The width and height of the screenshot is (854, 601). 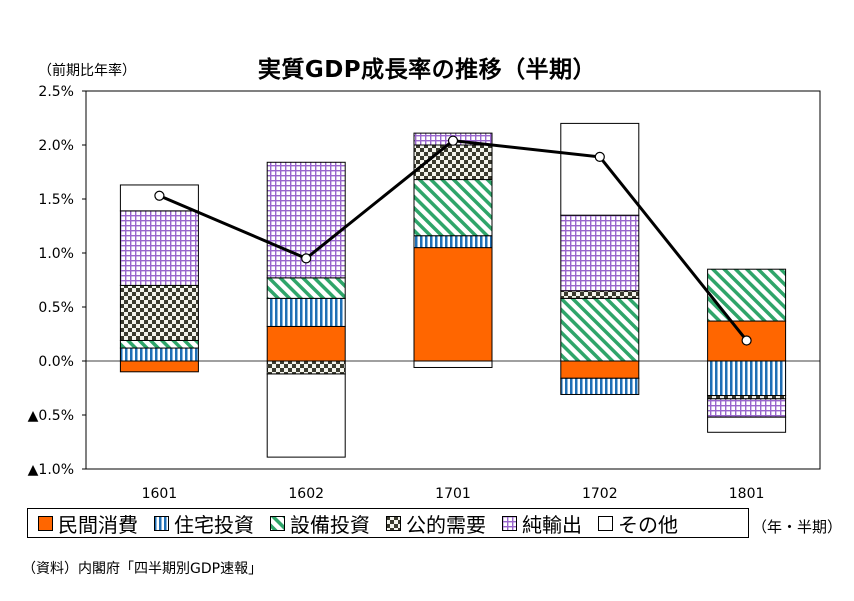 I want to click on x-tick-label: 1801, so click(x=747, y=494).